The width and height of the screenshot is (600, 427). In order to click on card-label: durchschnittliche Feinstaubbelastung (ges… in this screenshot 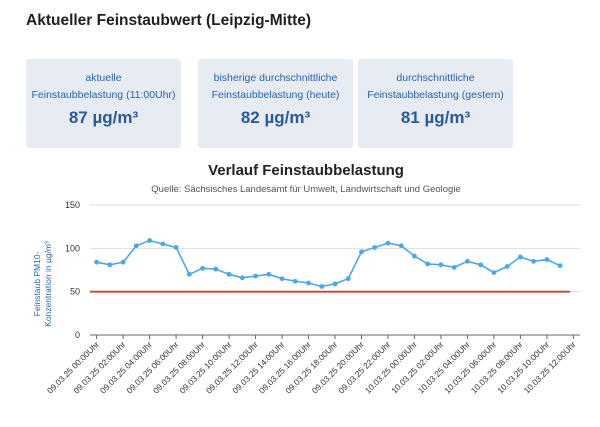, I will do `click(435, 86)`.